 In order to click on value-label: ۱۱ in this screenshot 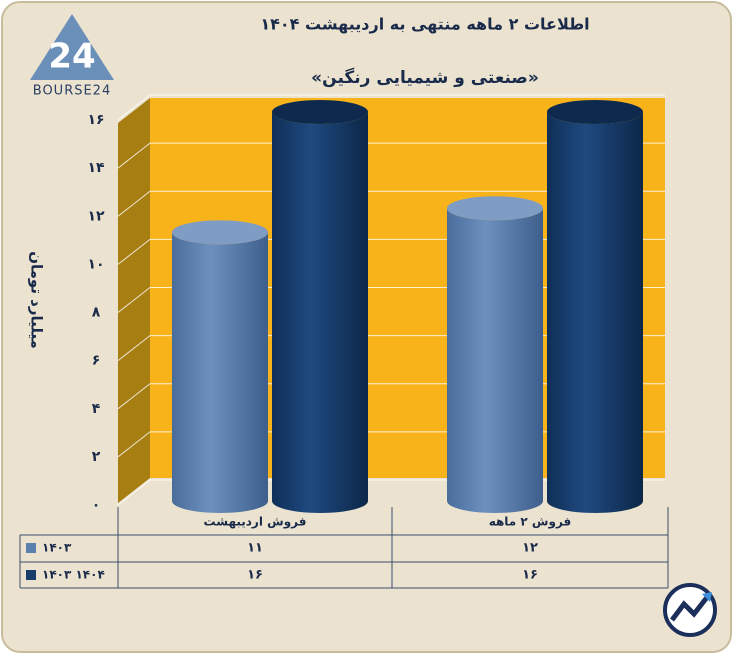, I will do `click(255, 548)`.